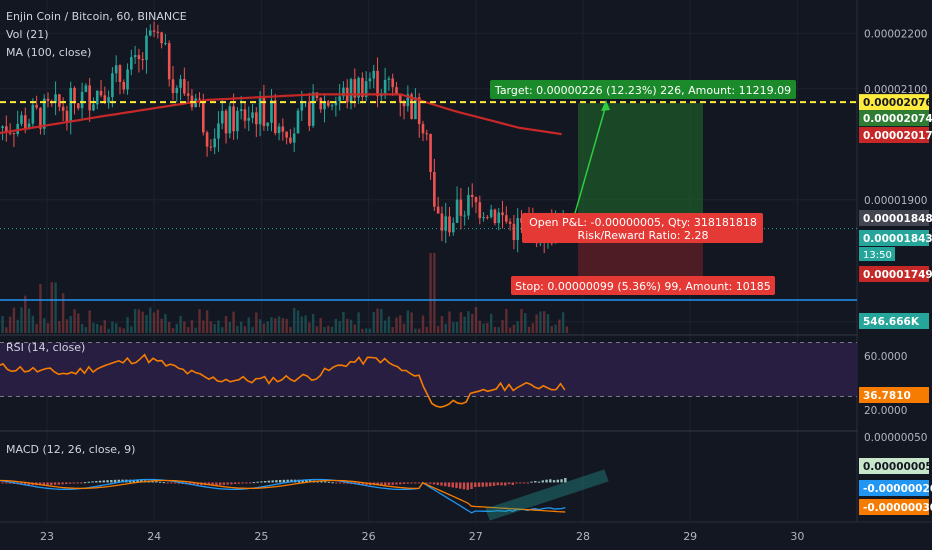 Image resolution: width=932 pixels, height=550 pixels. I want to click on target-zone, so click(640, 166).